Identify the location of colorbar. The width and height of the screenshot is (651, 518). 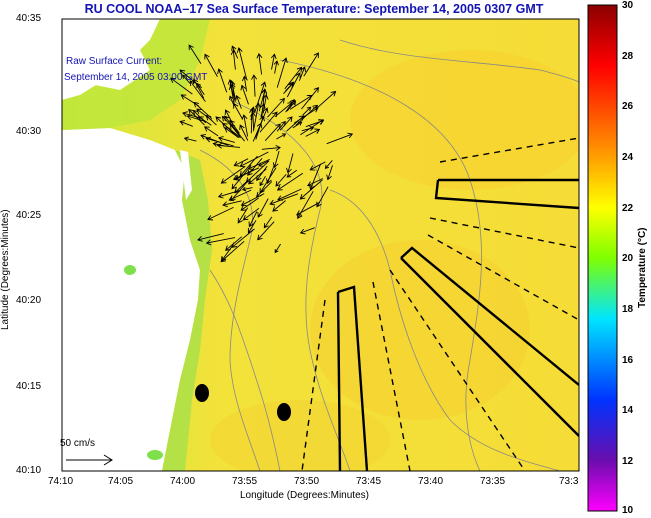
(602, 258).